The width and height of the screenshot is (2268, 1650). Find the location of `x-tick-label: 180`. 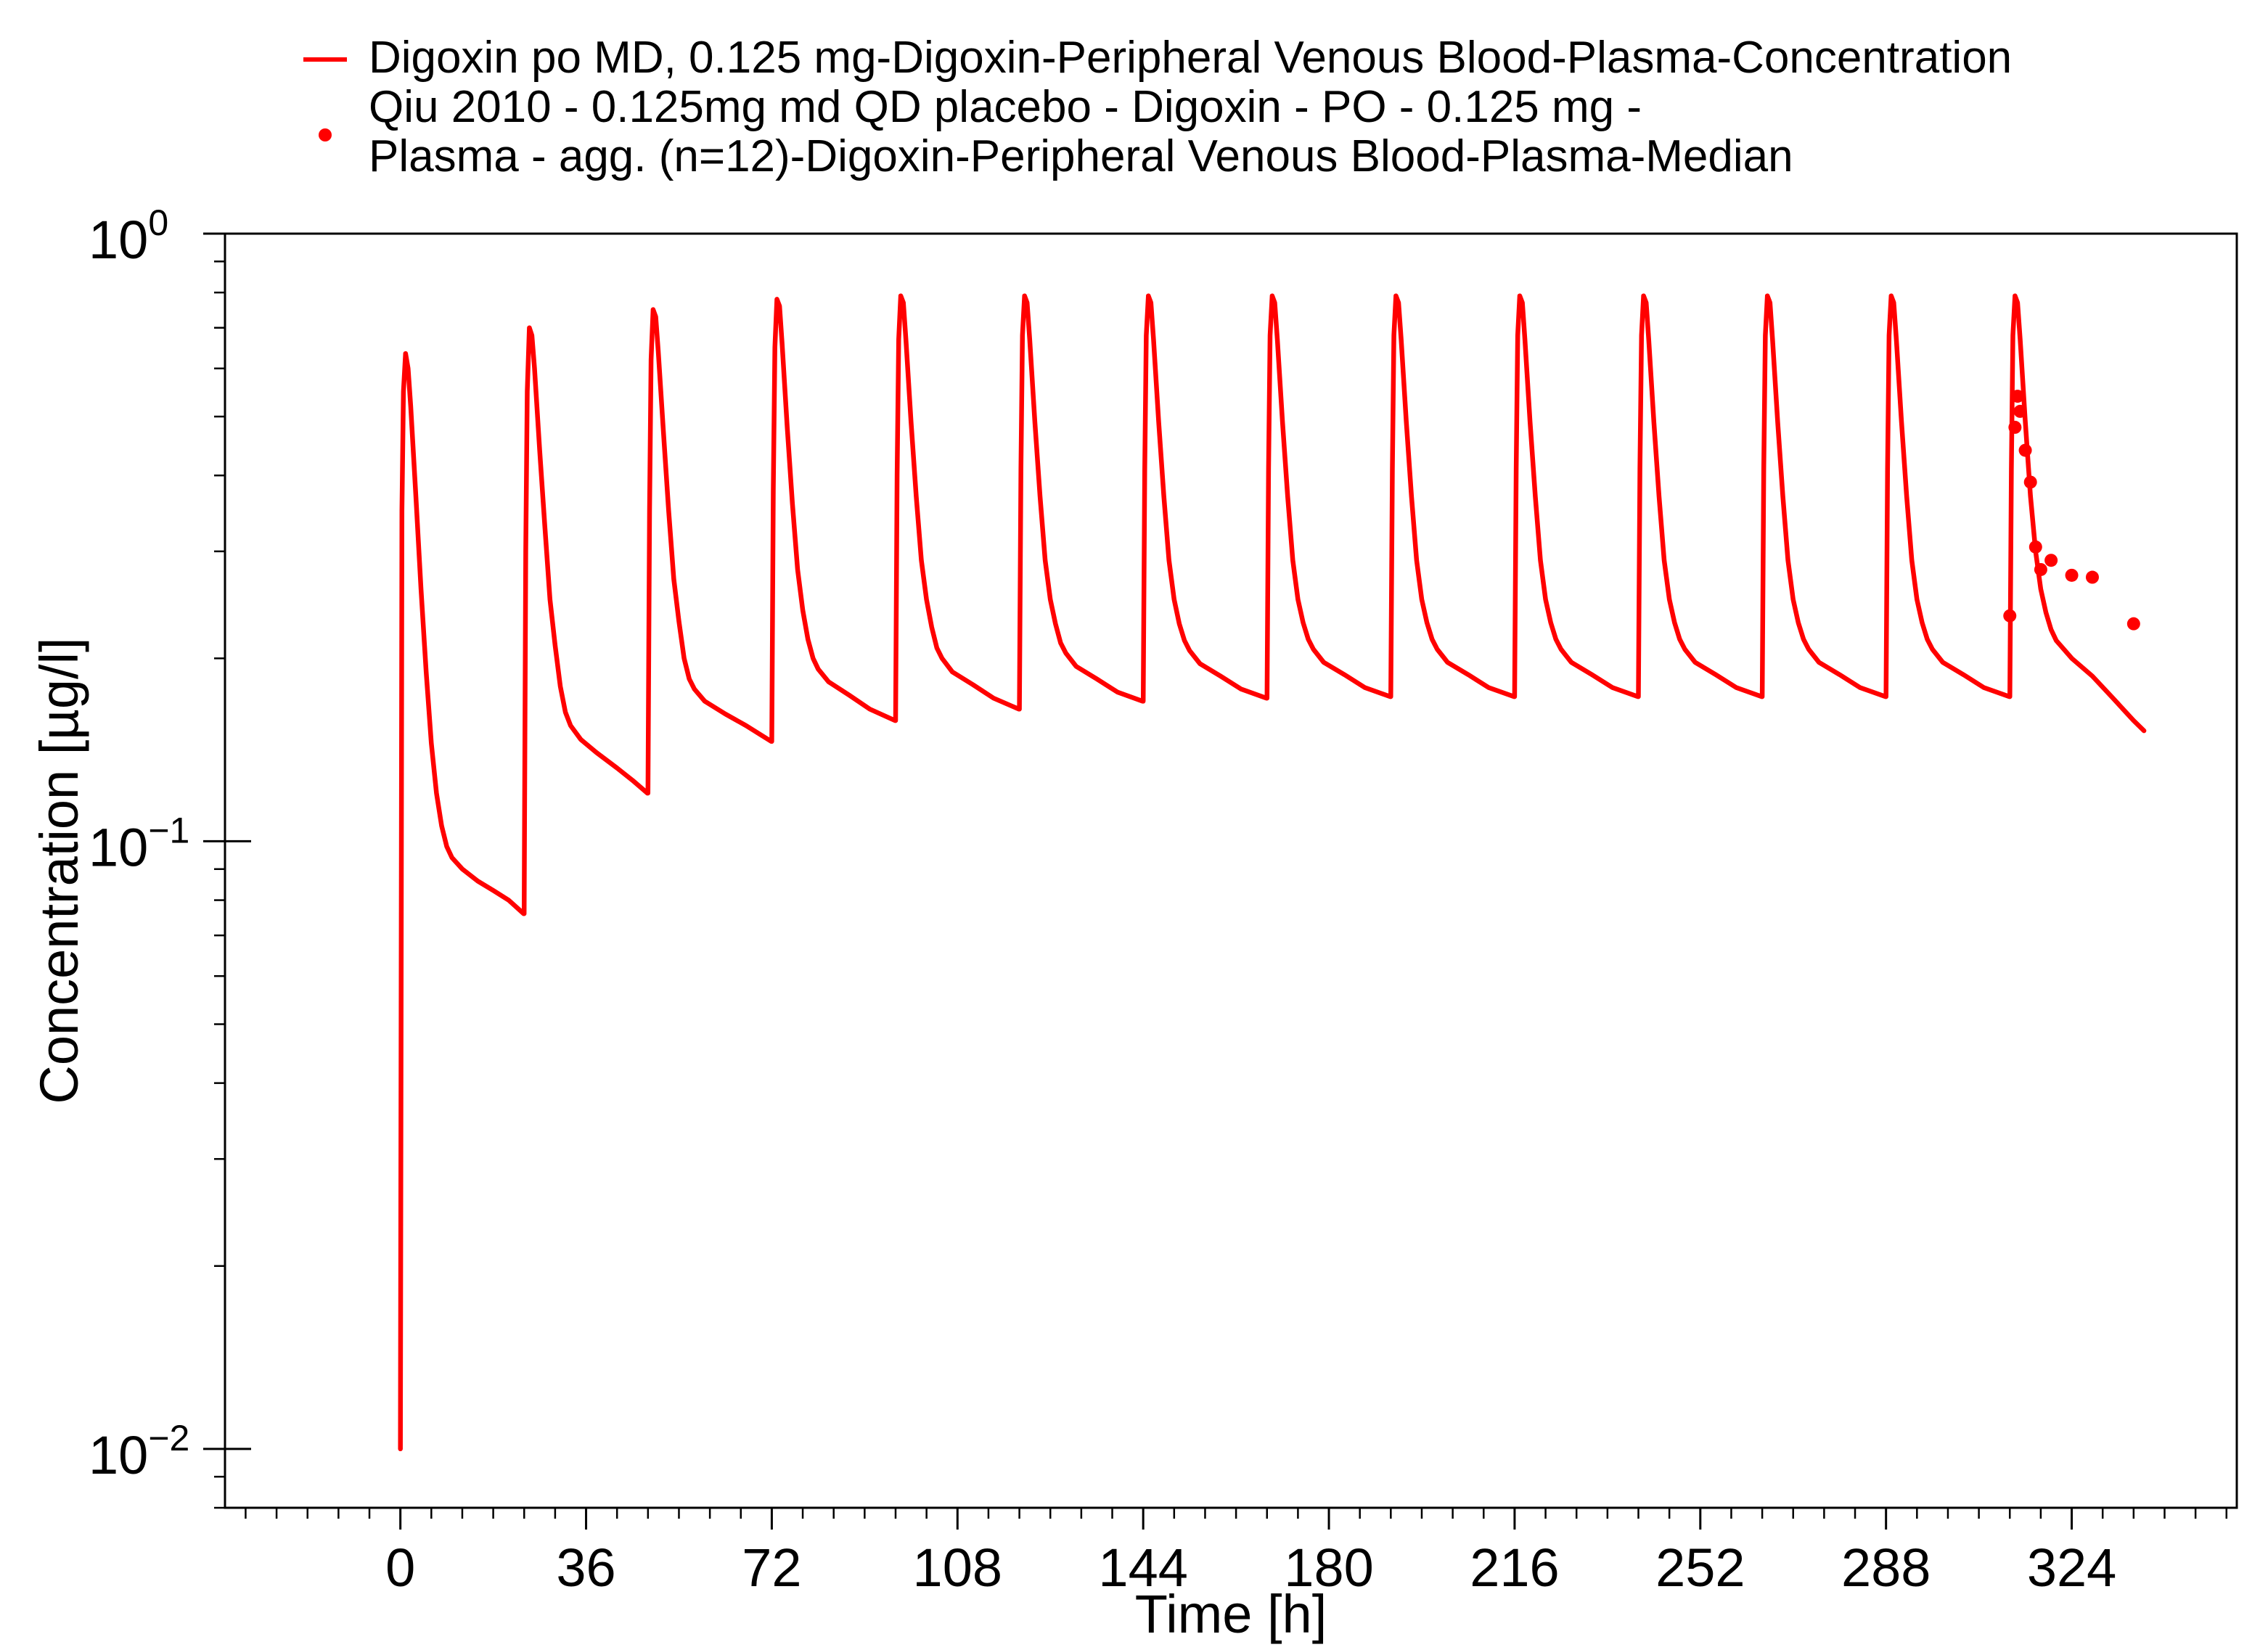

x-tick-label: 180 is located at coordinates (1328, 1568).